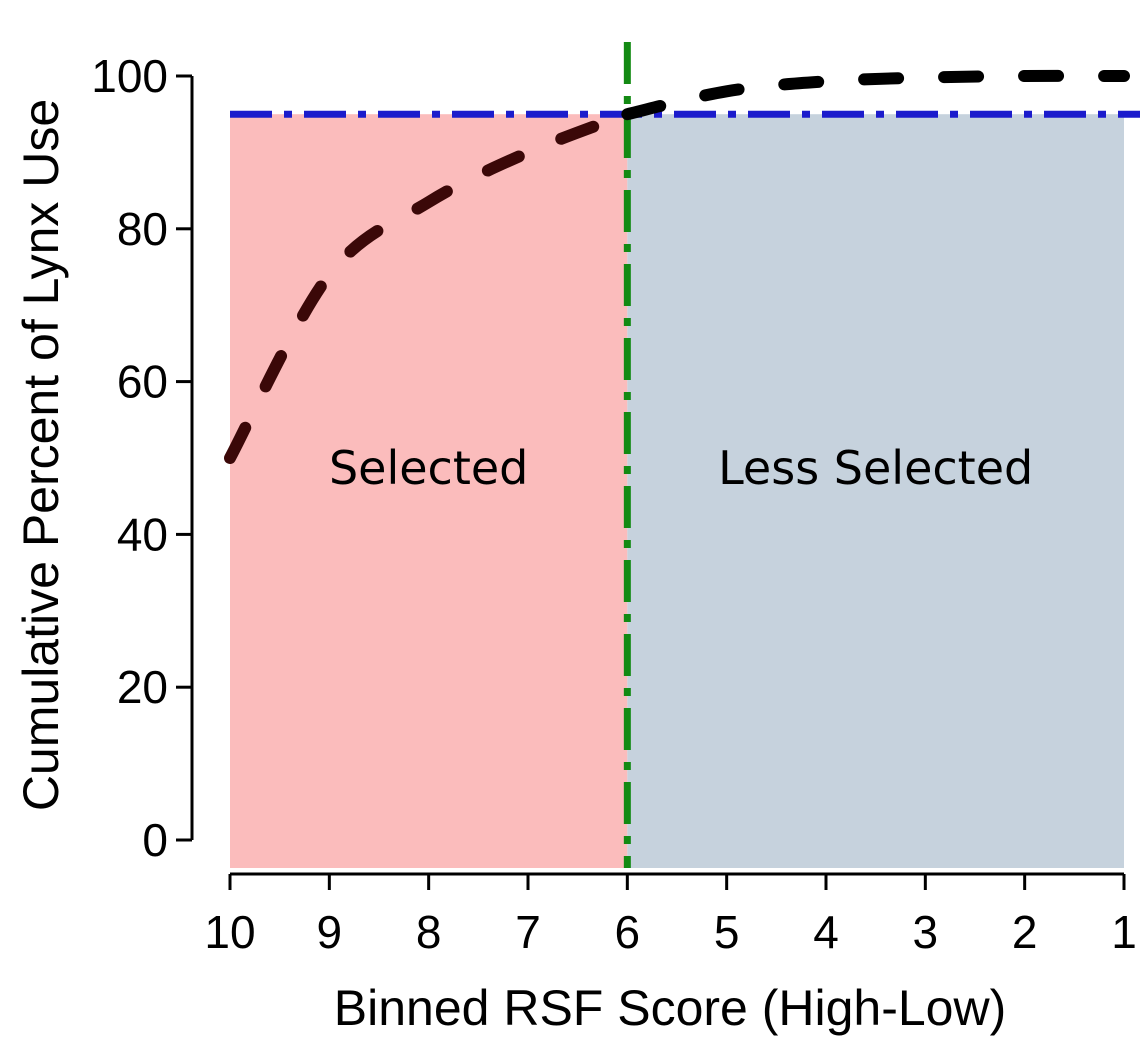 Image resolution: width=1140 pixels, height=1044 pixels. What do you see at coordinates (129, 76) in the screenshot?
I see `y-tick-label: 100` at bounding box center [129, 76].